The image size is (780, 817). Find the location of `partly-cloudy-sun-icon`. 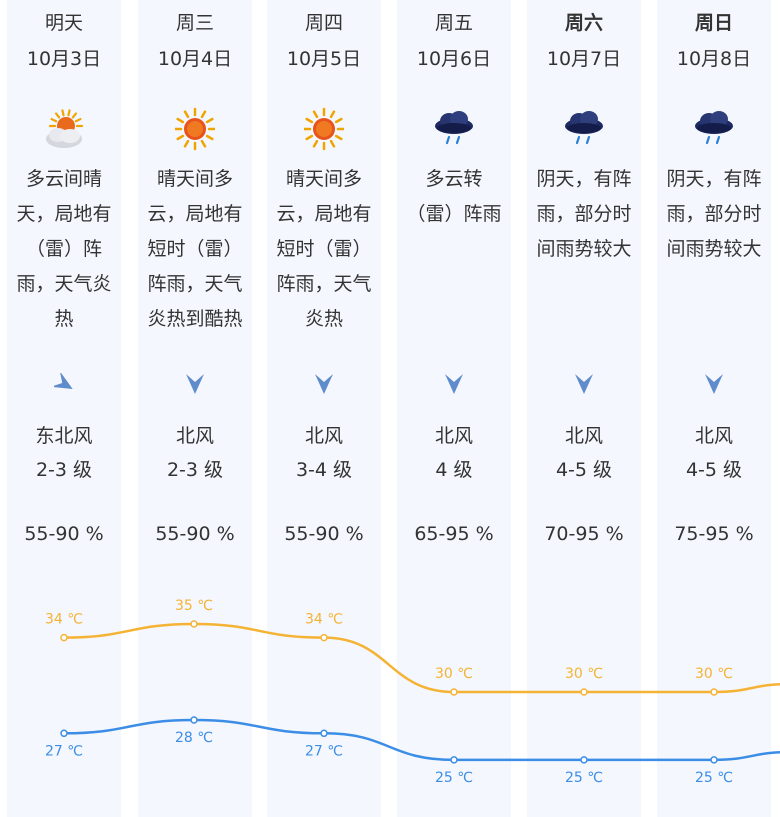

partly-cloudy-sun-icon is located at coordinates (64, 129).